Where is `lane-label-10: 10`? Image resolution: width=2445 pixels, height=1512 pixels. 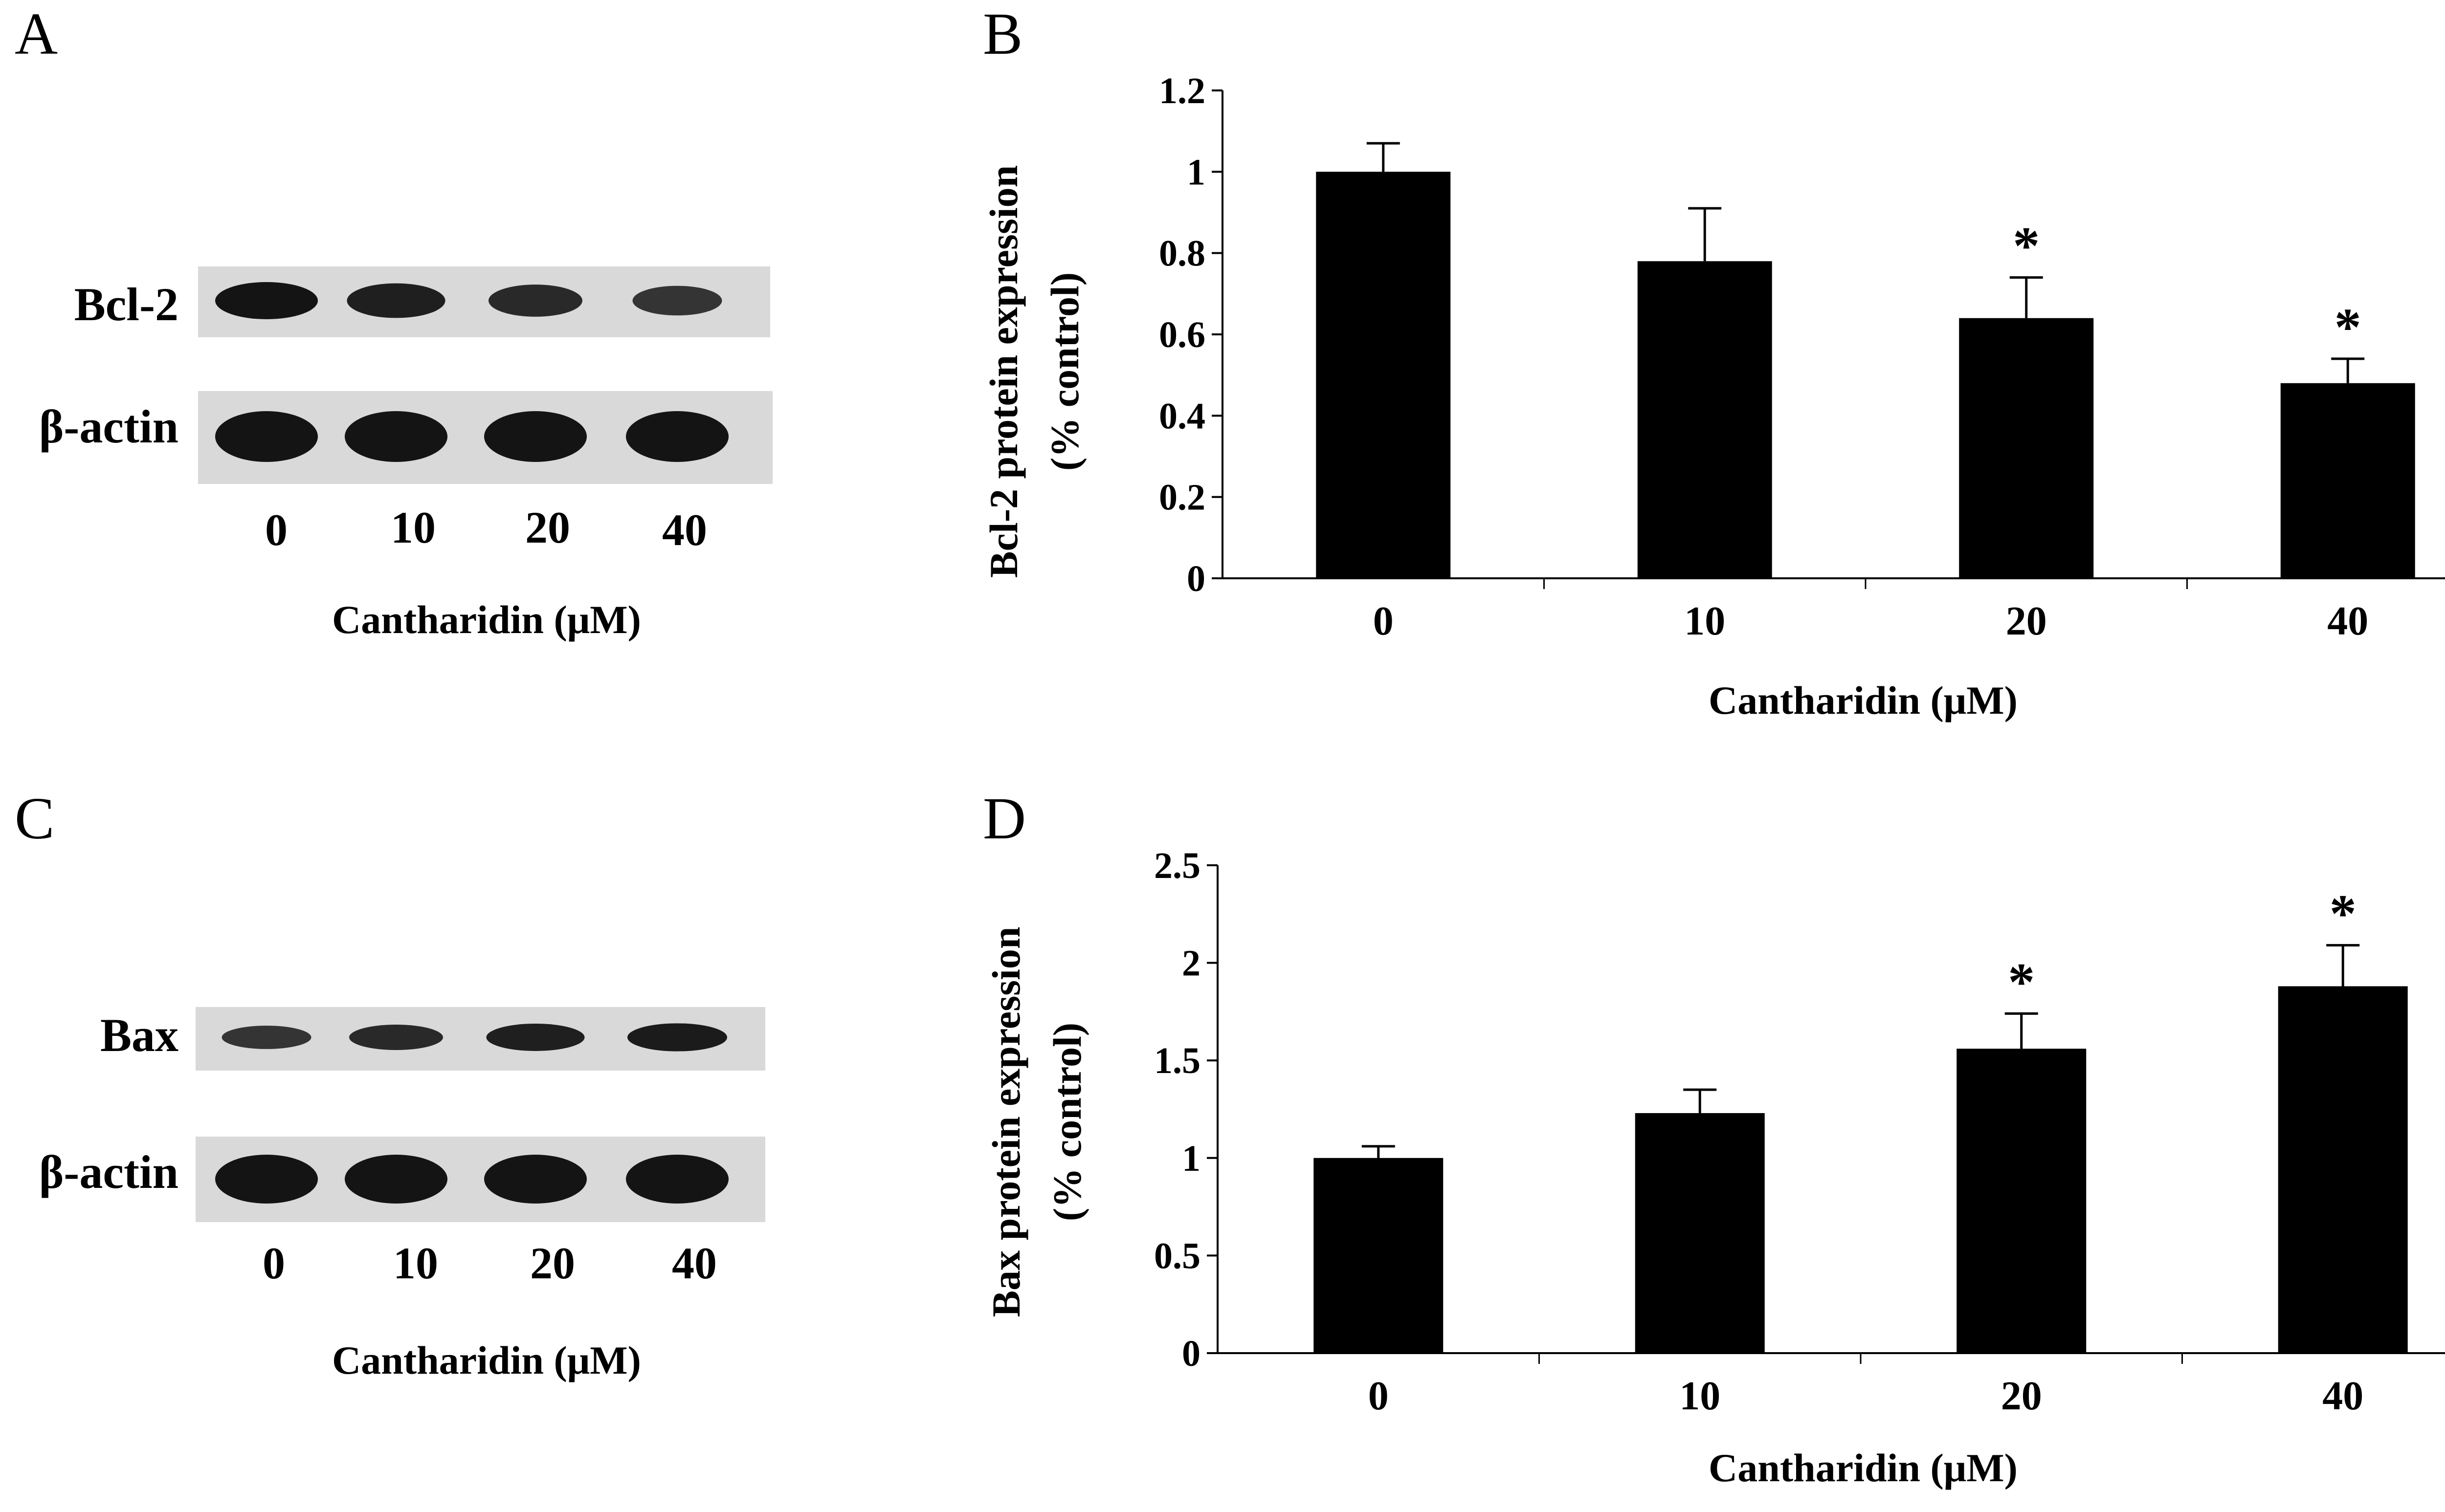
lane-label-10: 10 is located at coordinates (413, 527).